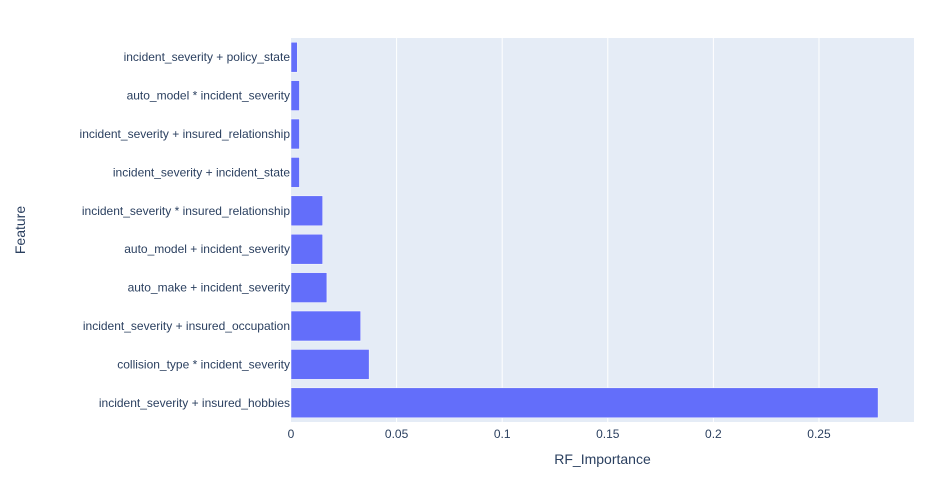 Image resolution: width=944 pixels, height=486 pixels. Describe the element at coordinates (602, 459) in the screenshot. I see `x-axis-title: RF_Importance` at that location.